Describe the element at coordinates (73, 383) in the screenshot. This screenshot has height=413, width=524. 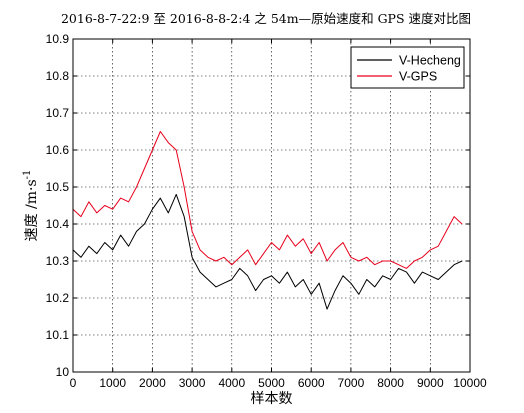
I see `x-tick-label: 0` at that location.